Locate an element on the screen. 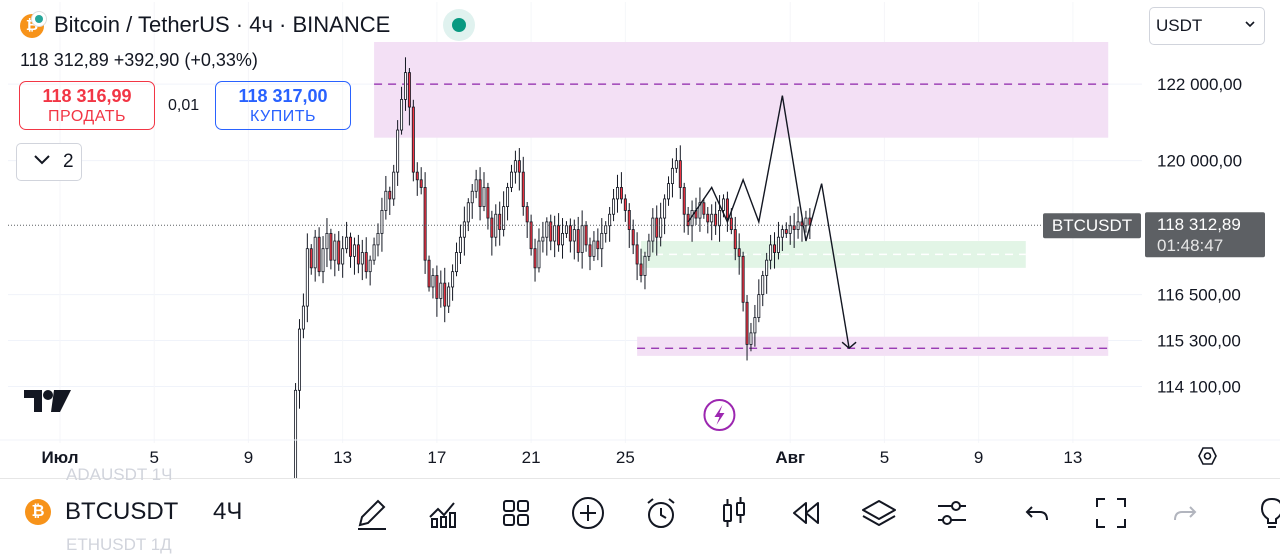 This screenshot has height=555, width=1280. redo-icon is located at coordinates (1184, 513).